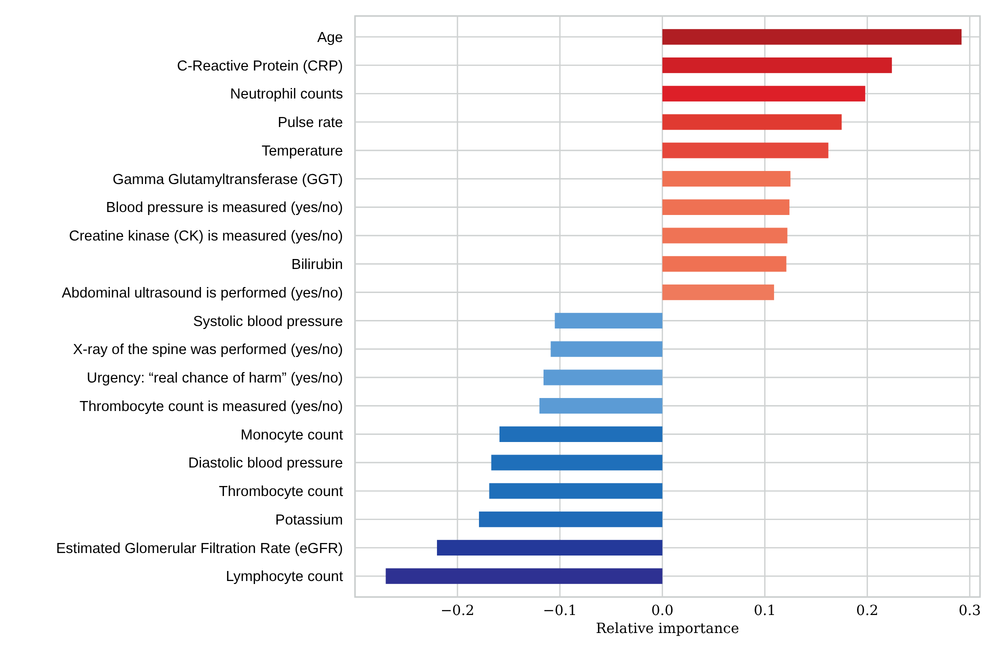 This screenshot has width=996, height=645. What do you see at coordinates (559, 611) in the screenshot?
I see `x-tick-label: −0.1` at bounding box center [559, 611].